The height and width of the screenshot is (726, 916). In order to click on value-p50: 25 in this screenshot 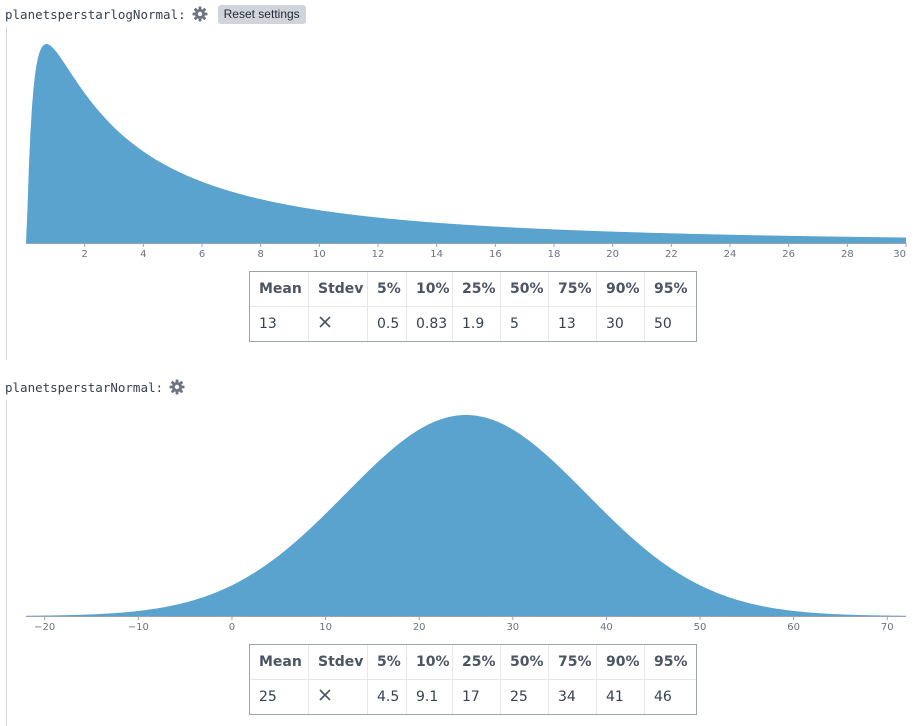, I will do `click(524, 697)`.